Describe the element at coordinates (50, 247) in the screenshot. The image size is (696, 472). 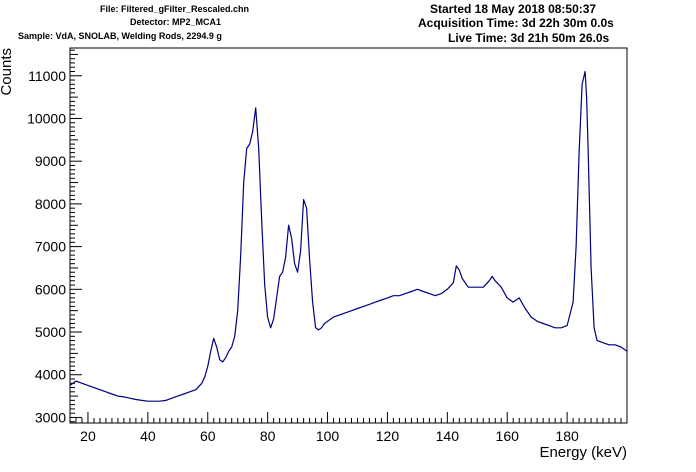
I see `y-tick-label: 7000` at that location.